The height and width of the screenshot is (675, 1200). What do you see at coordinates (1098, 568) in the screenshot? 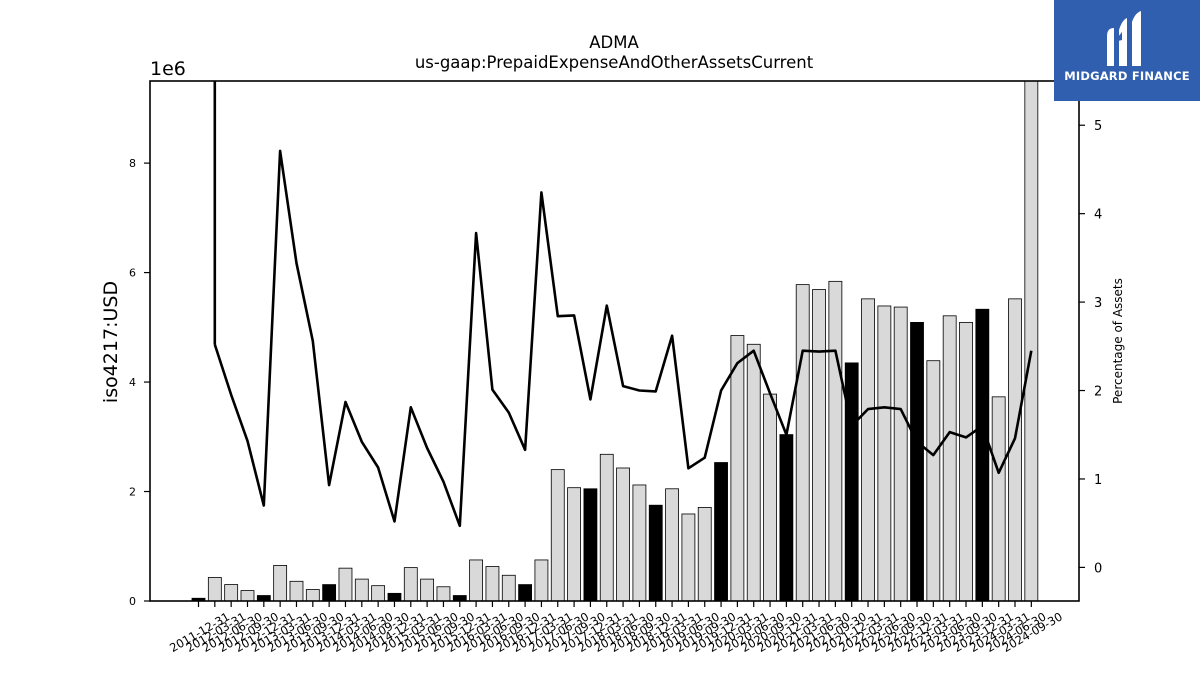
I see `y2-tick-label: 0` at bounding box center [1098, 568].